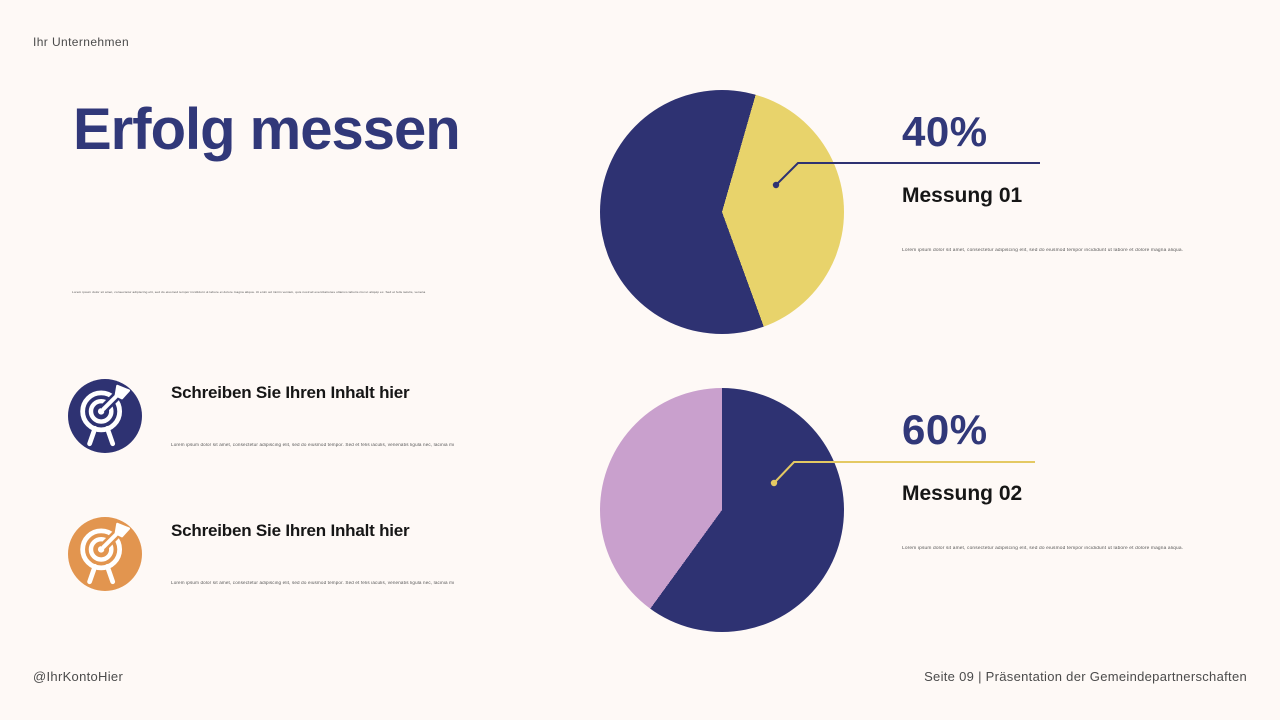  What do you see at coordinates (81, 42) in the screenshot?
I see `company-name: Ihr Unternehmen` at bounding box center [81, 42].